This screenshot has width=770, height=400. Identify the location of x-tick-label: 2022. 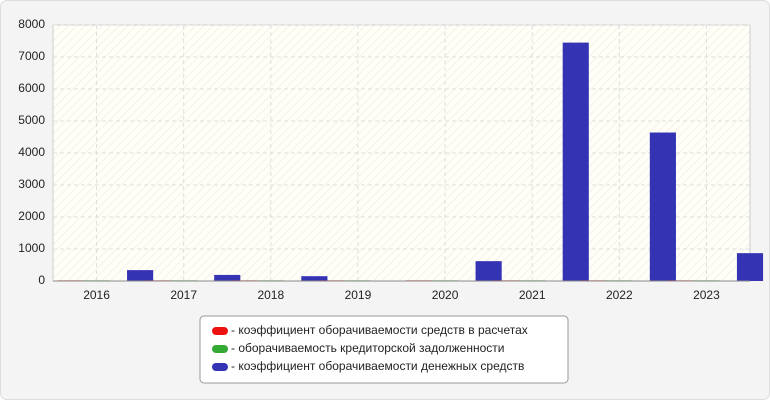
(619, 295).